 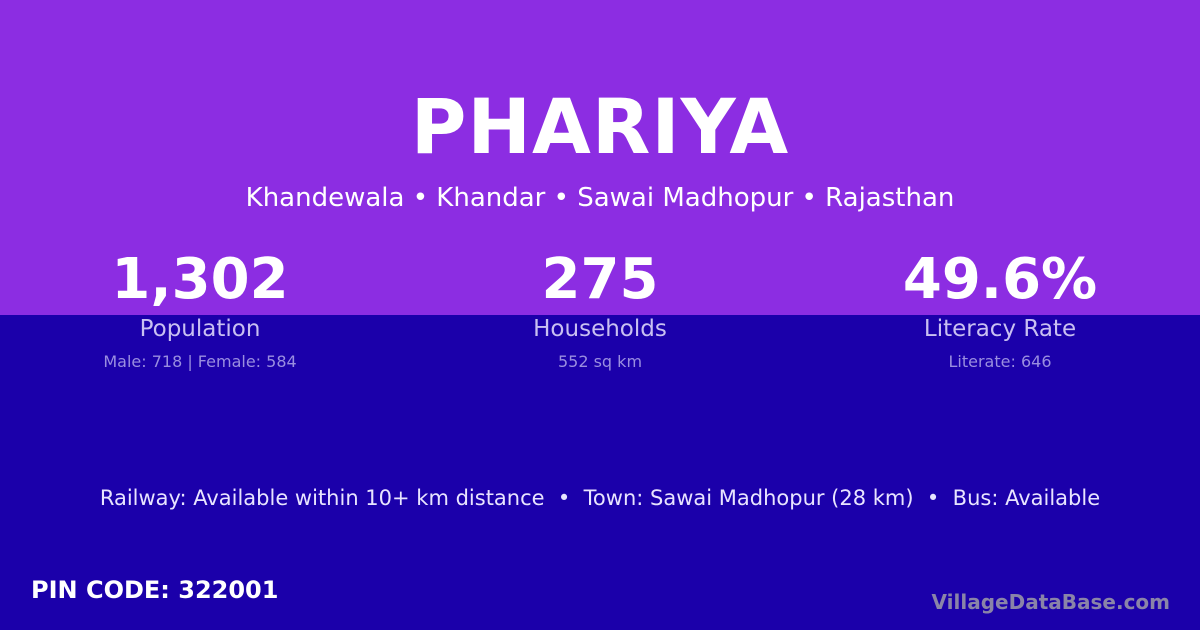 What do you see at coordinates (1000, 329) in the screenshot?
I see `stat-label: Literacy Rate` at bounding box center [1000, 329].